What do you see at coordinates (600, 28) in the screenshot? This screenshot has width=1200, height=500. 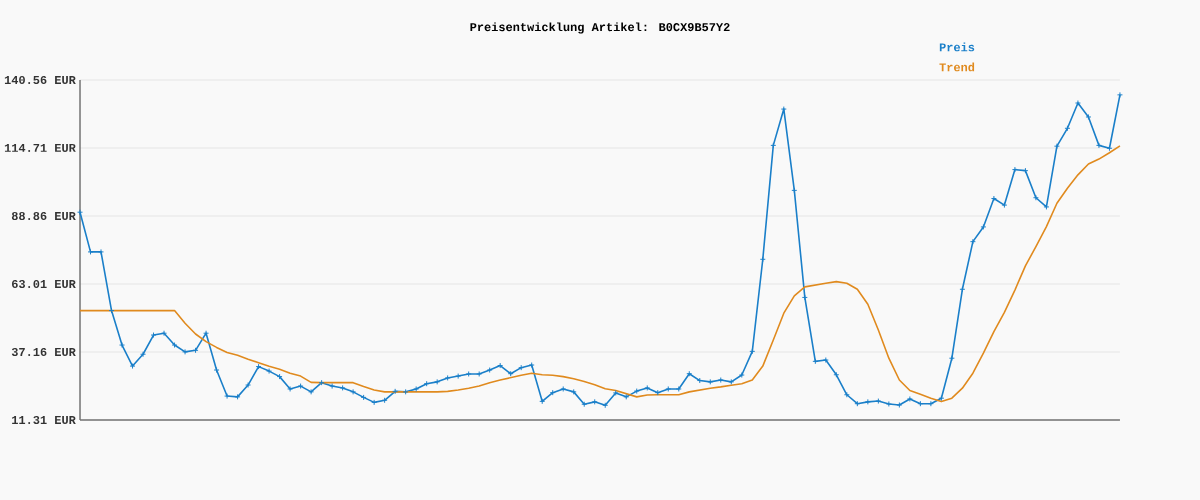 I see `chart-title: Preisentwicklung Artikel: B0CX9B57Y2` at bounding box center [600, 28].